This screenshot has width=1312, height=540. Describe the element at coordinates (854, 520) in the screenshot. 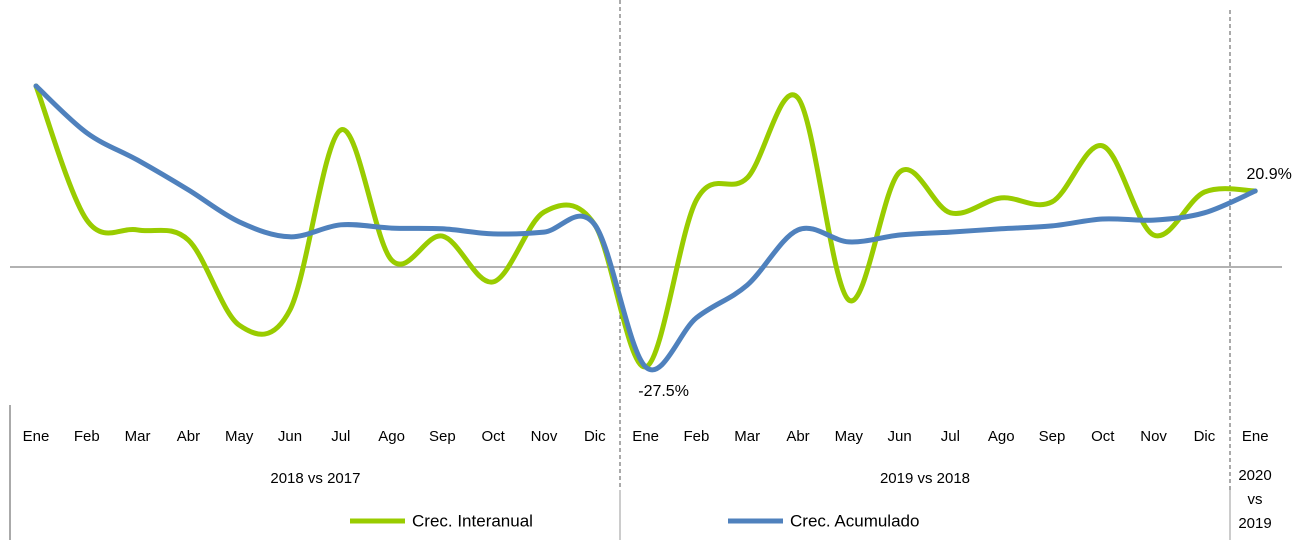

I see `legend-label: Crec. Acumulado` at that location.